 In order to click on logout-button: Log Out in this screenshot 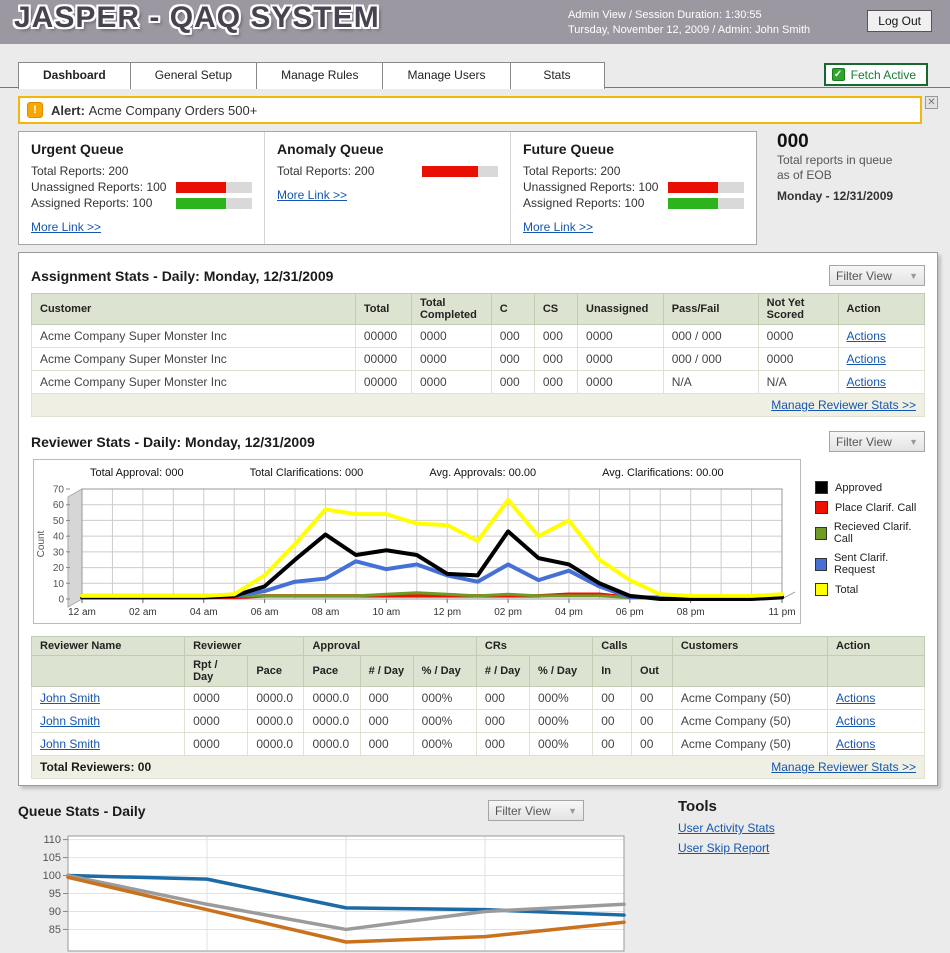, I will do `click(899, 21)`.